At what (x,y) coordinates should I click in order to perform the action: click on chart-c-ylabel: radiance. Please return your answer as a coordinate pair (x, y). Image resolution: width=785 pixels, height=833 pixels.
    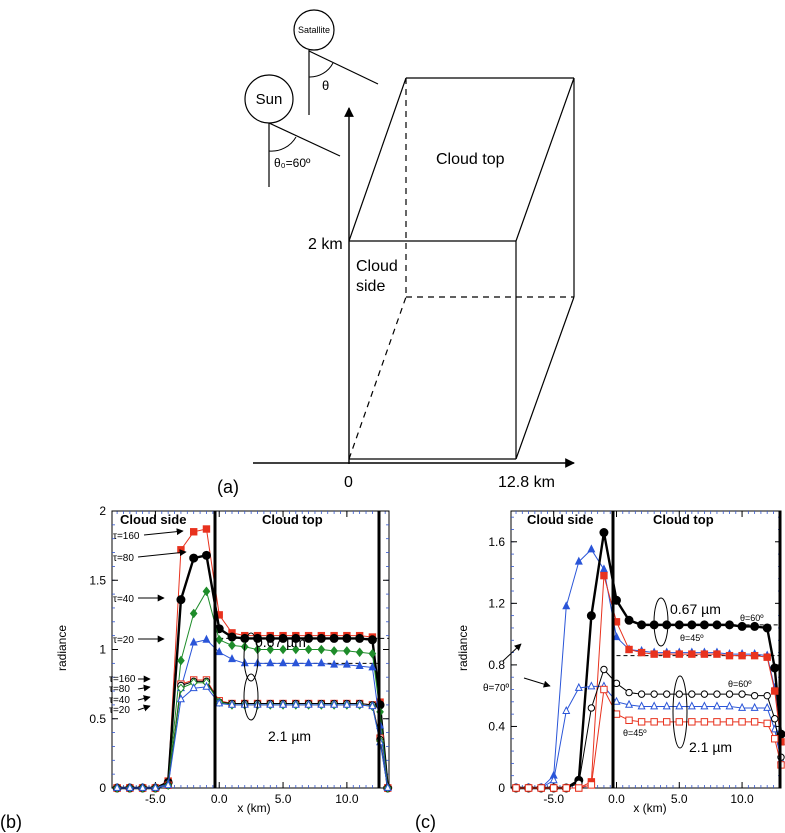
    Looking at the image, I should click on (463, 648).